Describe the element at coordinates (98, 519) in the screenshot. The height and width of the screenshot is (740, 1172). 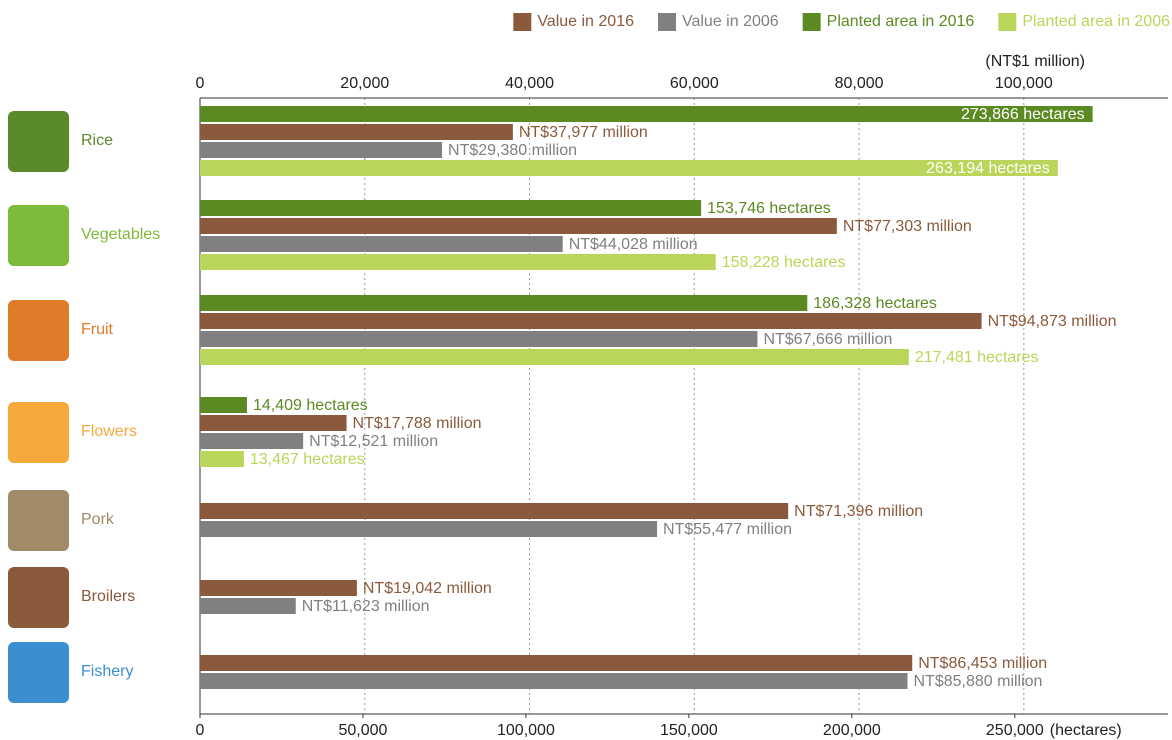
I see `category-label: Pork` at that location.